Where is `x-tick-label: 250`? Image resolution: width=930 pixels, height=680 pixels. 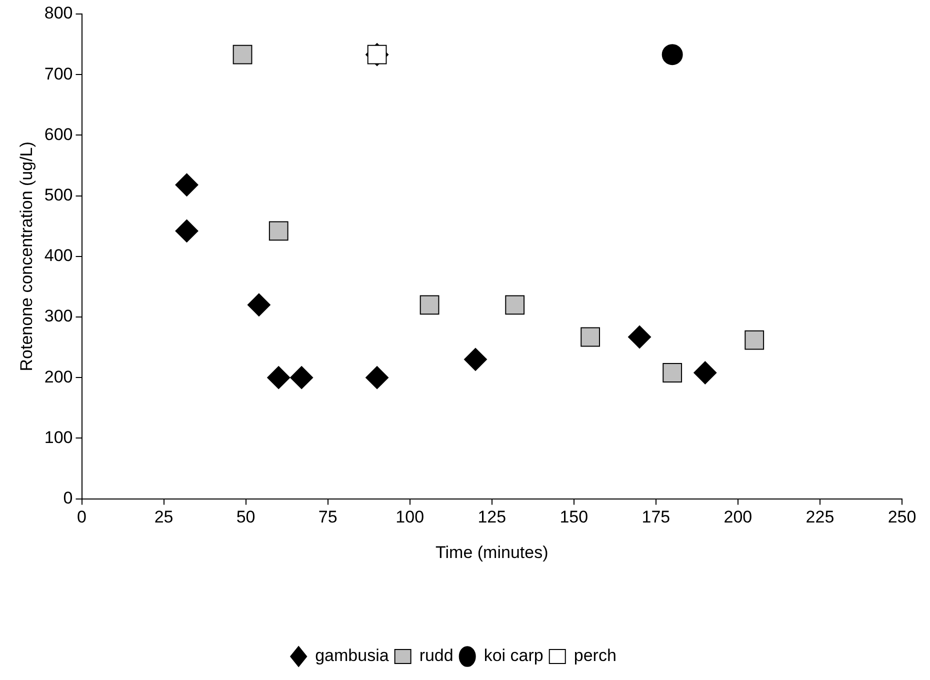
x-tick-label: 250 is located at coordinates (902, 517).